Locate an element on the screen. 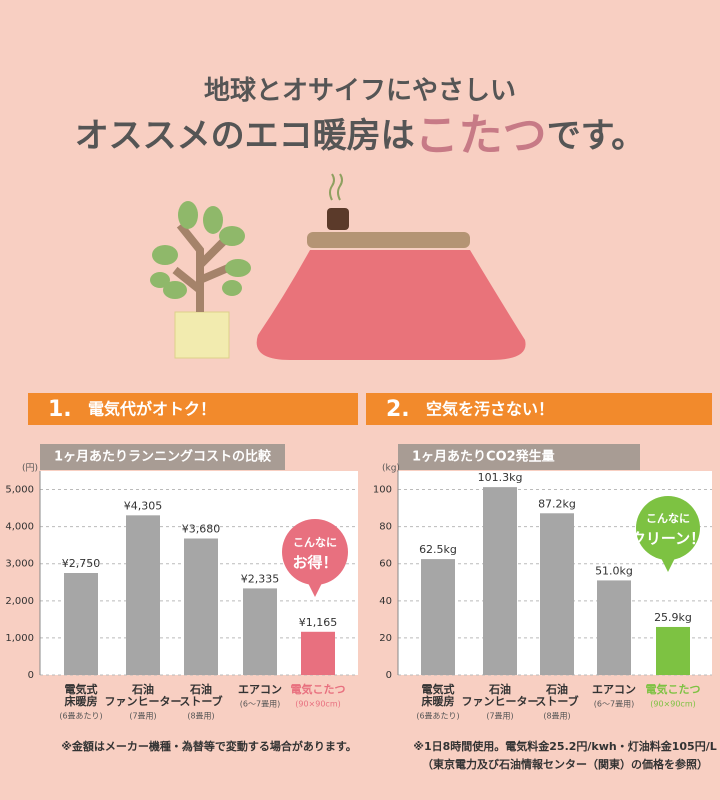 The image size is (720, 800). value-label: ¥4,305 is located at coordinates (143, 505).